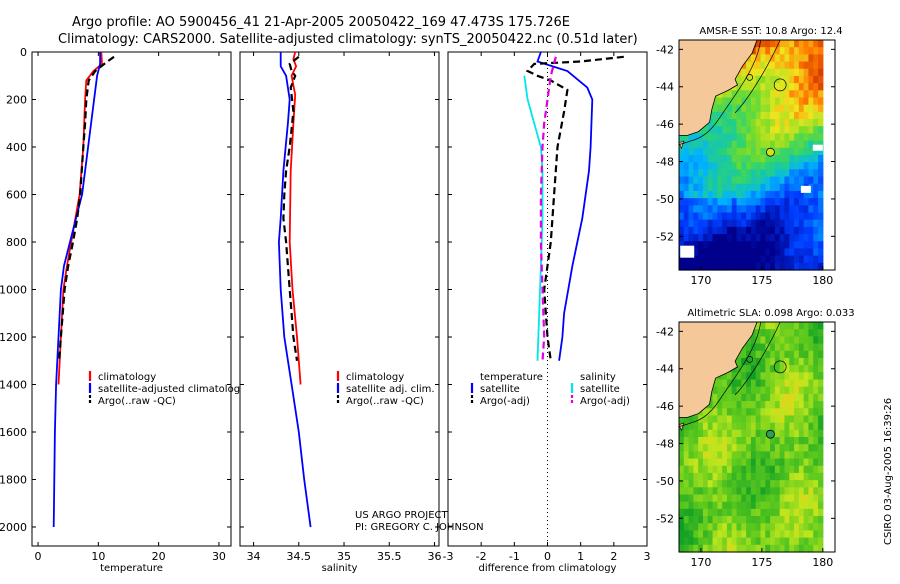  Describe the element at coordinates (548, 208) in the screenshot. I see `series-line-magenta` at that location.